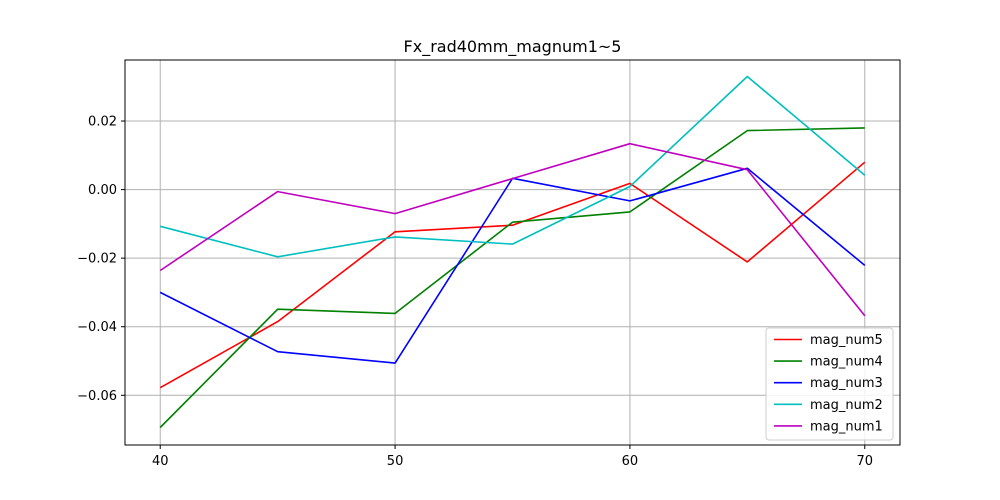  What do you see at coordinates (97, 259) in the screenshot?
I see `y-tick-label: −0.02` at bounding box center [97, 259].